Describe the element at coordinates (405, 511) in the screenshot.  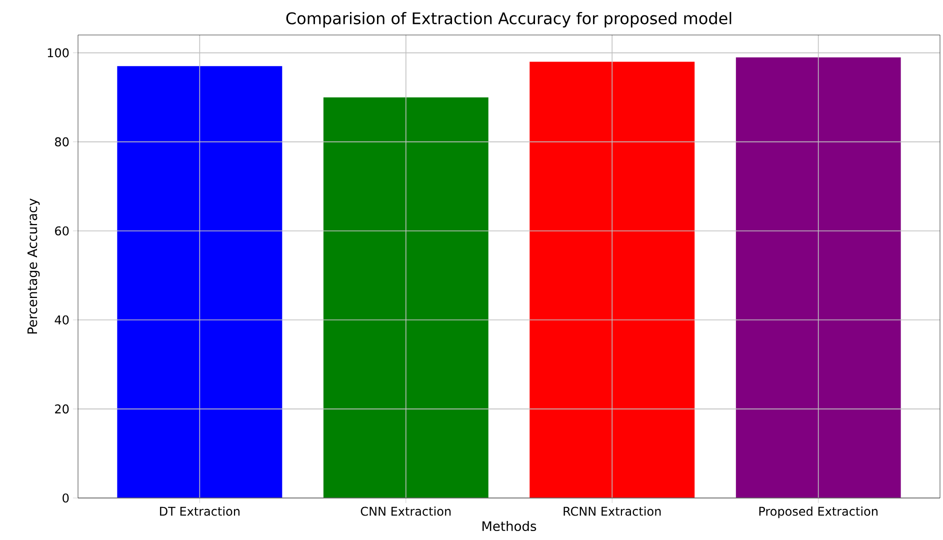
I see `x-tick-label: CNN Extraction` at that location.